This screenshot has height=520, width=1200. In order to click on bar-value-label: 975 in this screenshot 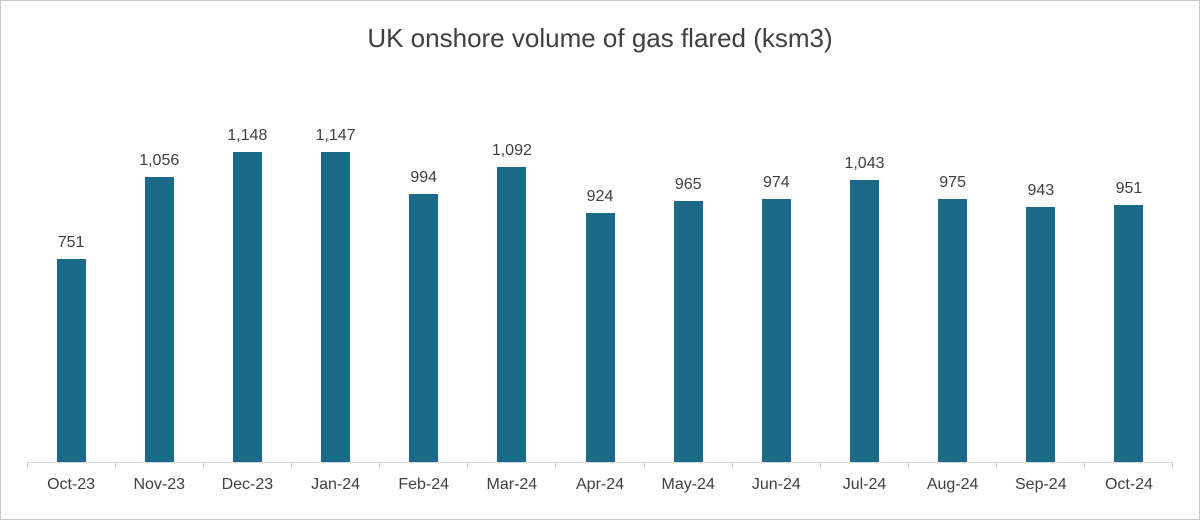, I will do `click(952, 183)`.